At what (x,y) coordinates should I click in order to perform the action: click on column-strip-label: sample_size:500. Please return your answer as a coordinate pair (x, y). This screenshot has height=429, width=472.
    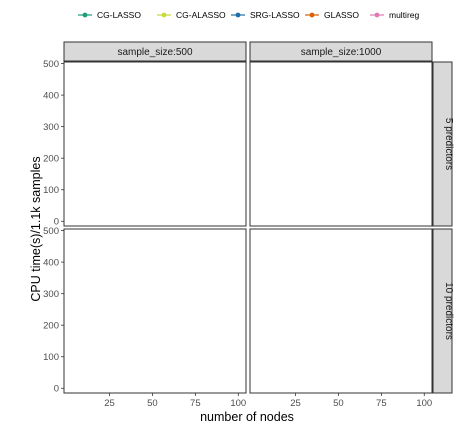
    Looking at the image, I should click on (154, 52).